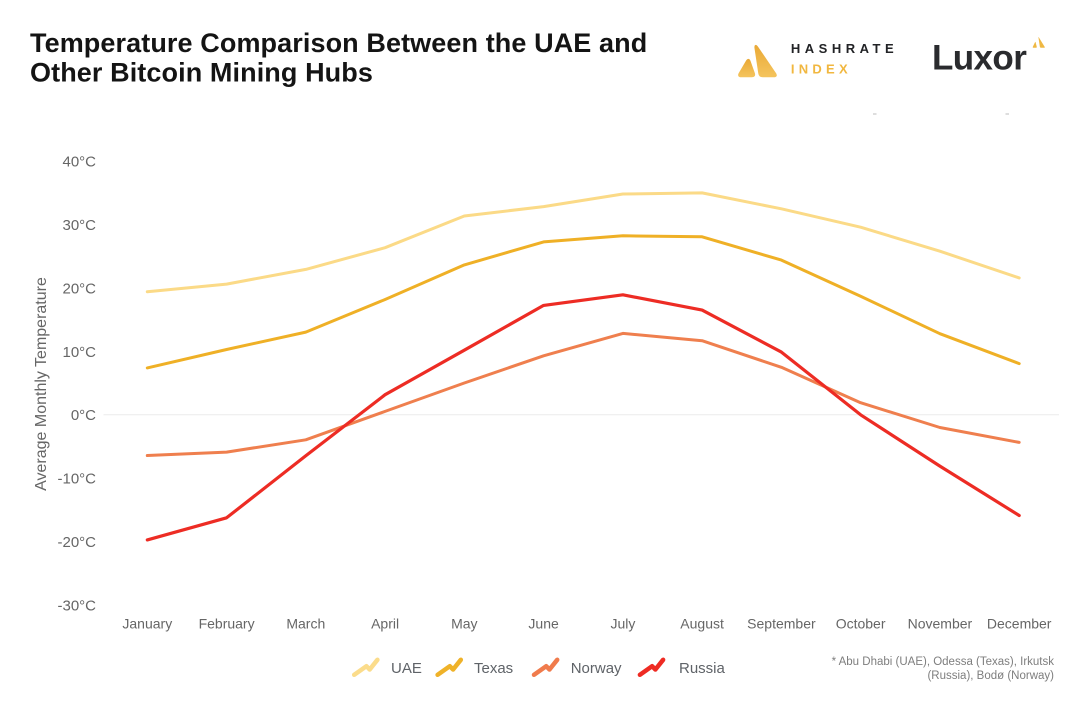 This screenshot has height=708, width=1080. Describe the element at coordinates (543, 624) in the screenshot. I see `svg-text: June` at that location.